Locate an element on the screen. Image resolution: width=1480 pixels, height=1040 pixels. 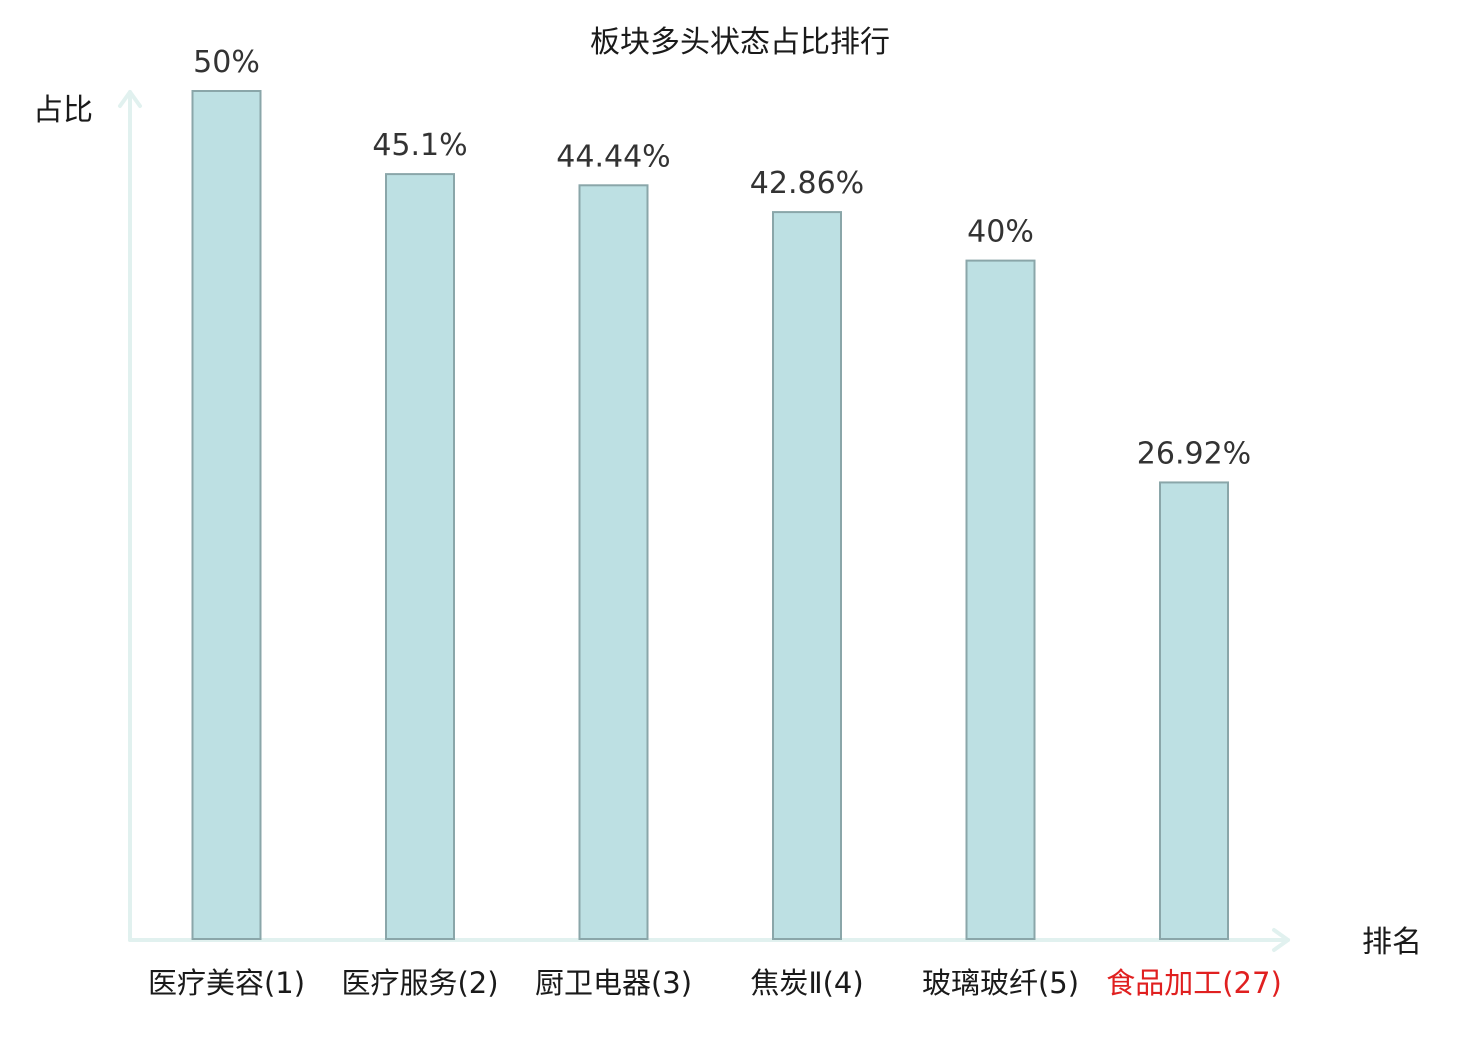
value-label-6: 26.92% is located at coordinates (1194, 453).